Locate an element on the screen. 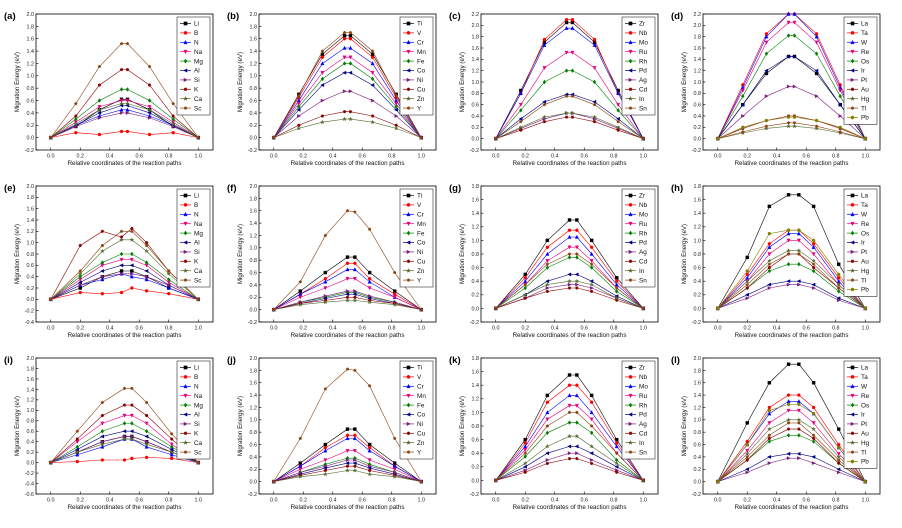  legend-label: K is located at coordinates (196, 262).